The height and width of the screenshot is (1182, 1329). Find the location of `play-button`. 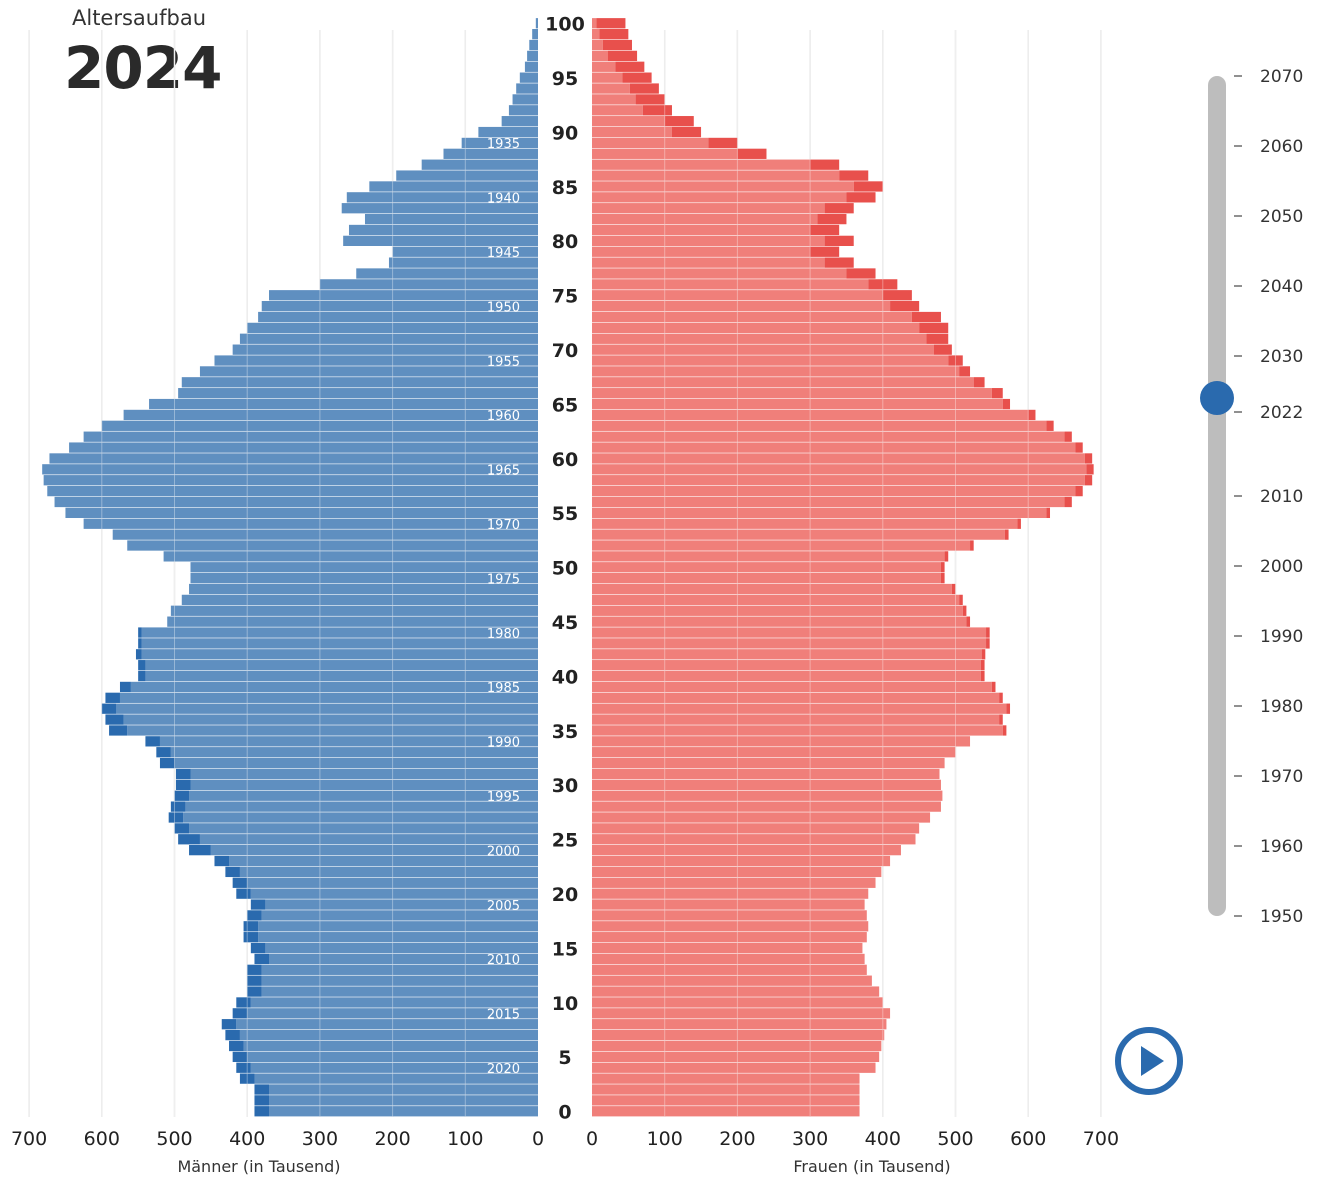

play-button is located at coordinates (1149, 1061).